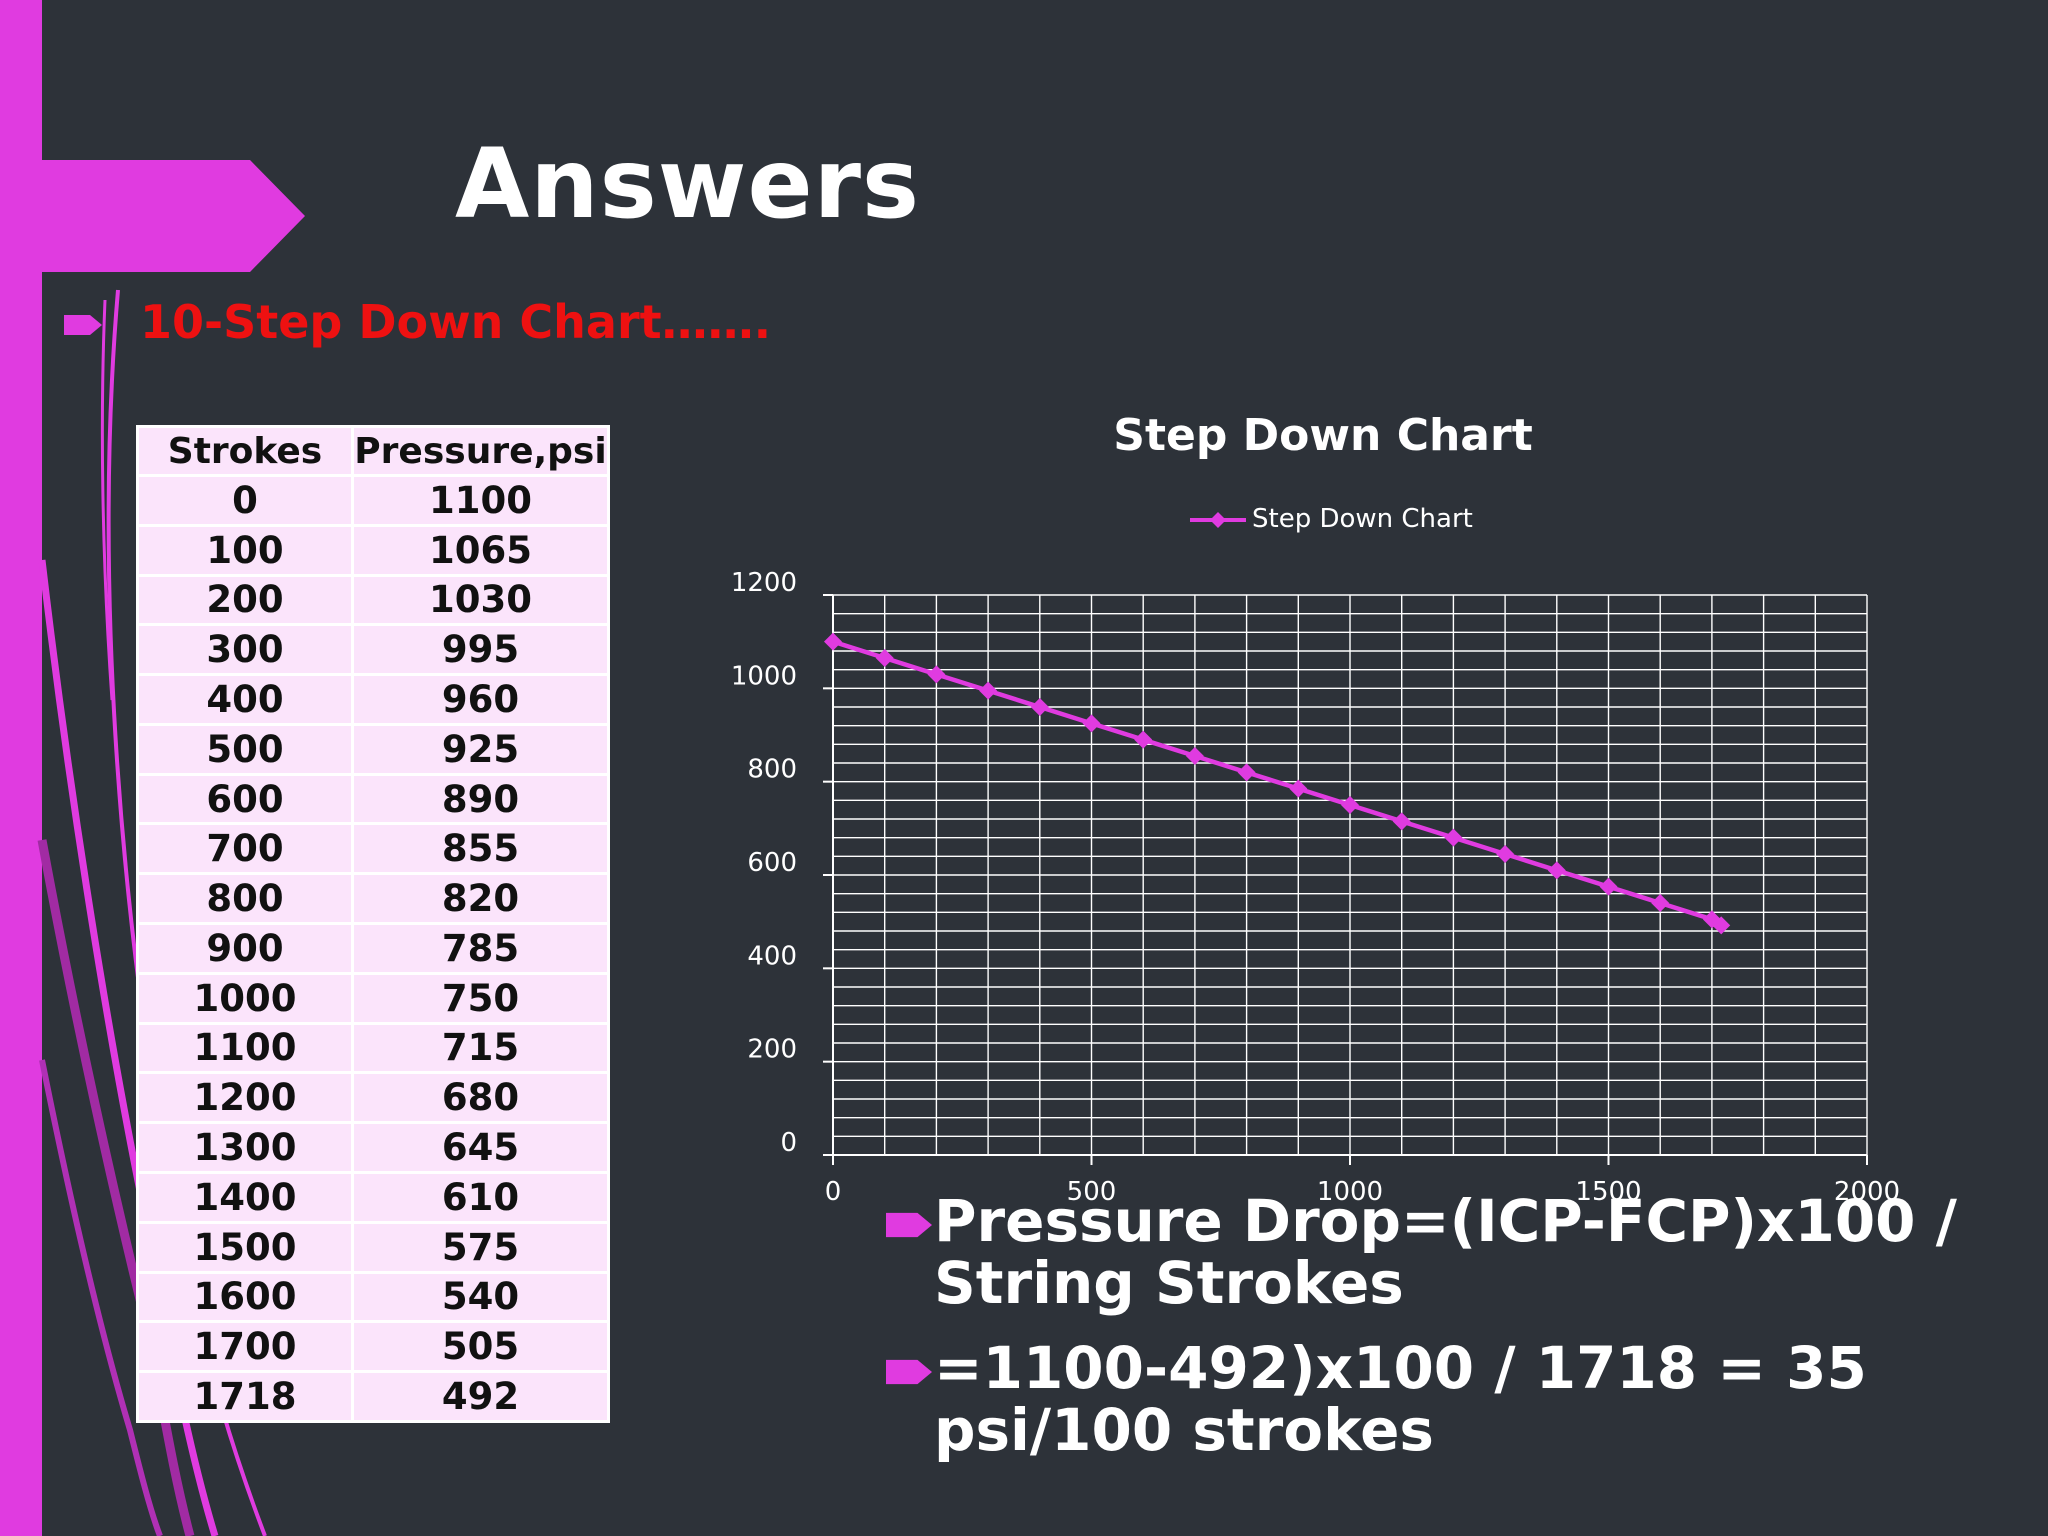  Describe the element at coordinates (833, 1192) in the screenshot. I see `x-tick-label: 0` at that location.